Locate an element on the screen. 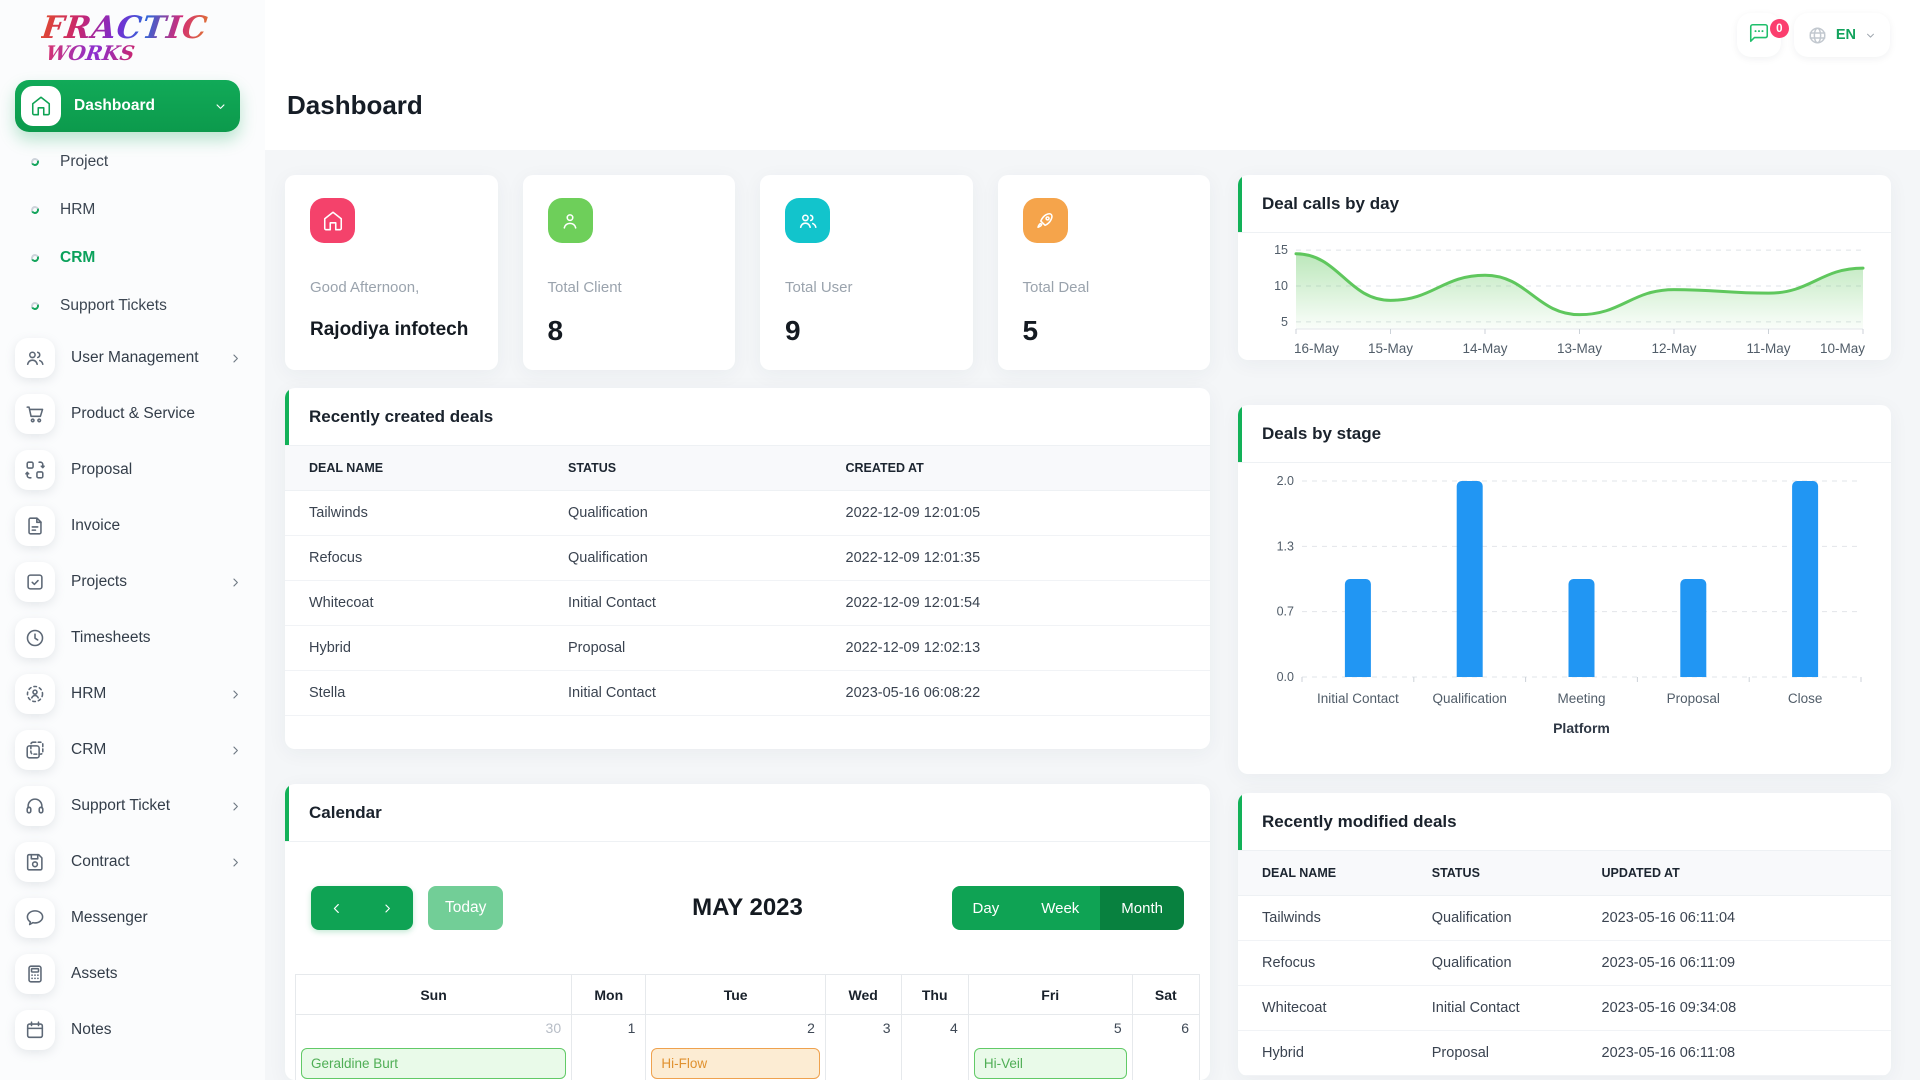  sidebar-item-label: Invoice is located at coordinates (96, 526).